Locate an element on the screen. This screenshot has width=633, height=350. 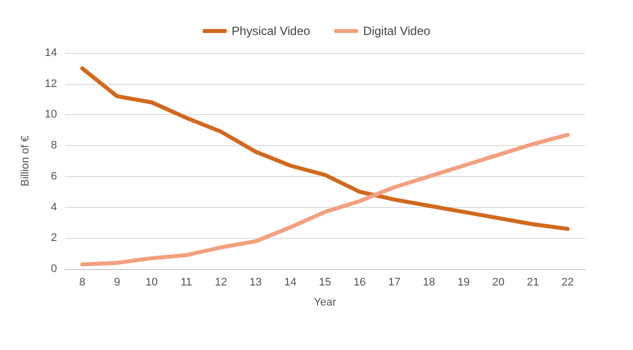
x-tick-label: 10 is located at coordinates (152, 282).